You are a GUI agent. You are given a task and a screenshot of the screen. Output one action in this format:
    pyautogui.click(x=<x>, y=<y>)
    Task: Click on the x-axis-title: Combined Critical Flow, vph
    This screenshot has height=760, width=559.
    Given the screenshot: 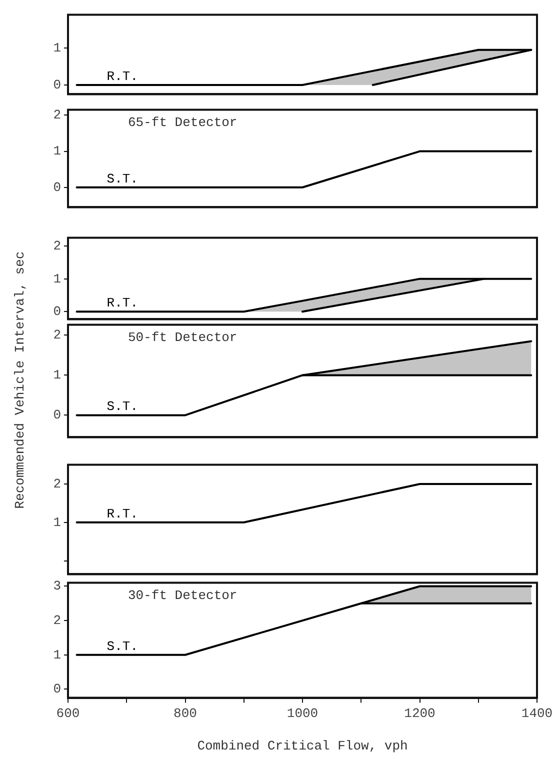 What is the action you would take?
    pyautogui.click(x=302, y=746)
    